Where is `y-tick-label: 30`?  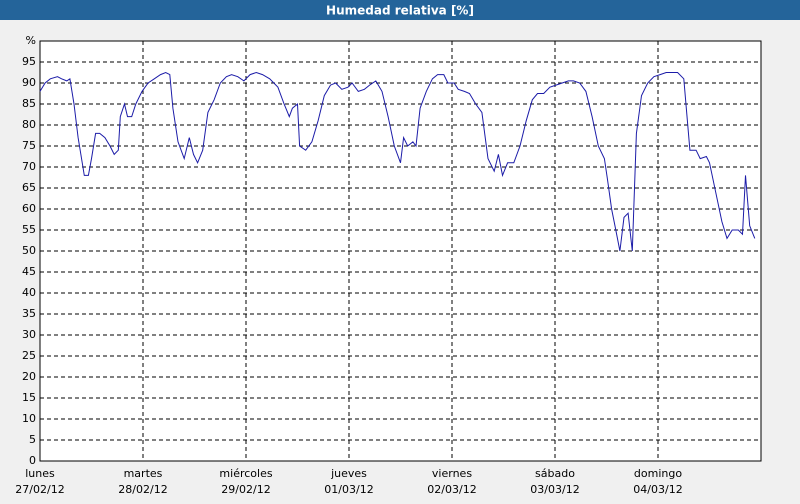 y-tick-label: 30 is located at coordinates (29, 334).